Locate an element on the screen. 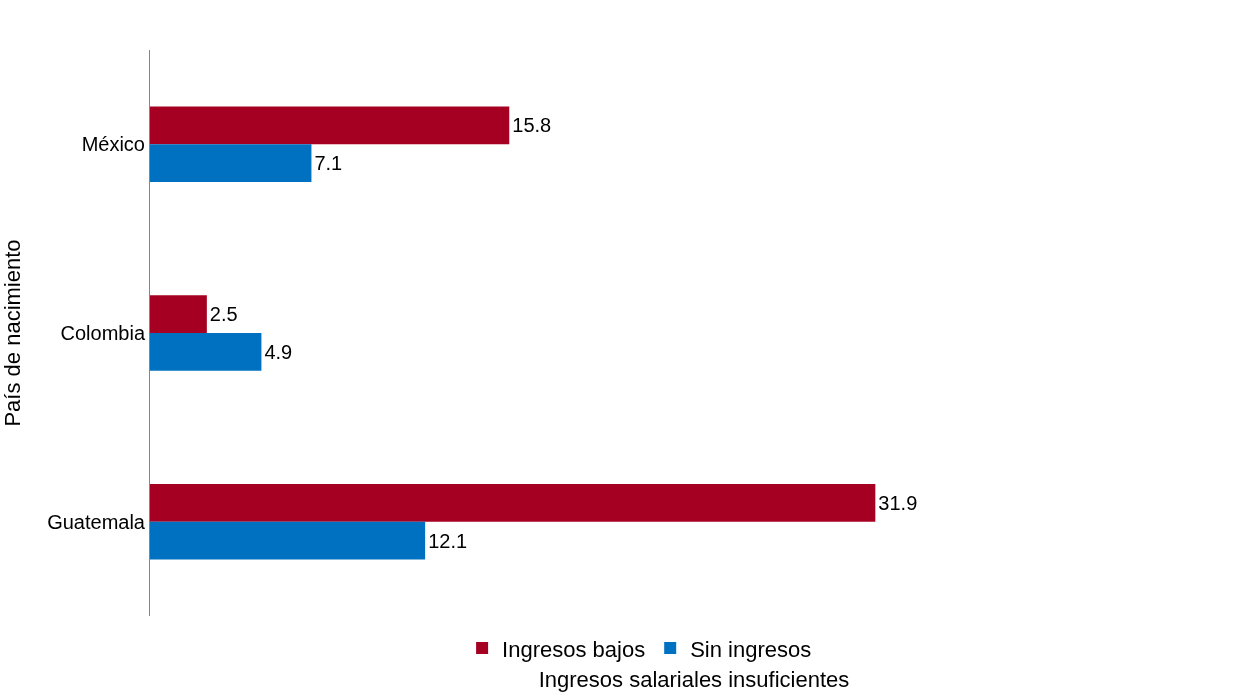  legend-label: Ingresos bajos is located at coordinates (574, 649).